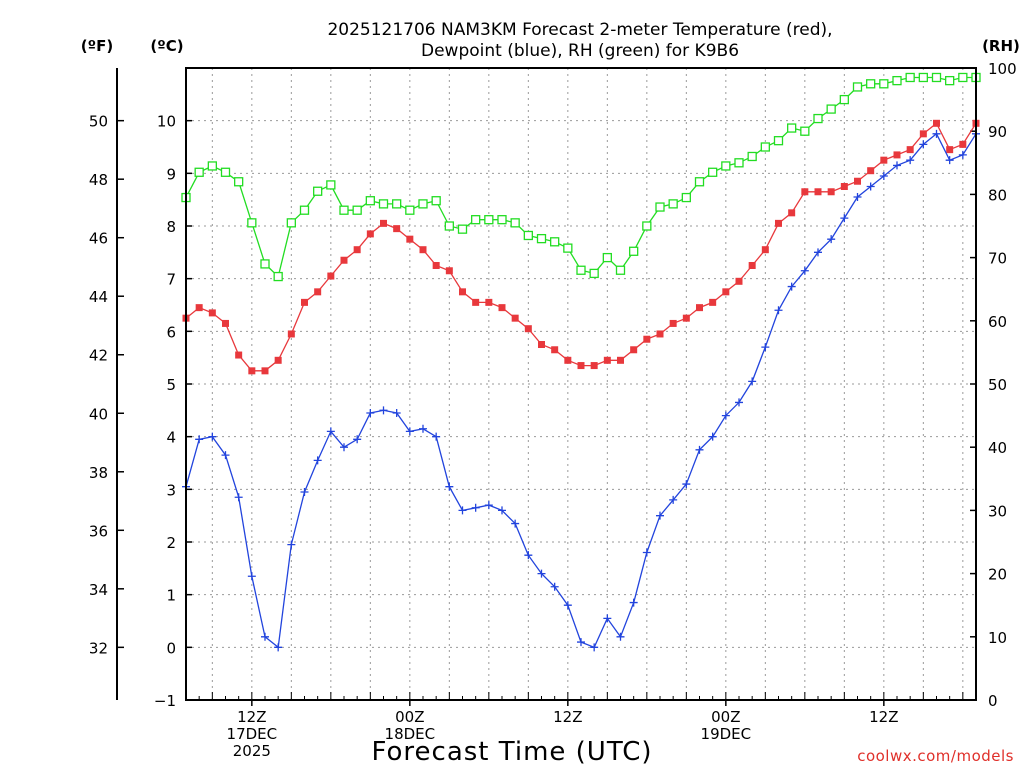 This screenshot has width=1024, height=768. Describe the element at coordinates (997, 195) in the screenshot. I see `rh-tick-label: 80` at that location.